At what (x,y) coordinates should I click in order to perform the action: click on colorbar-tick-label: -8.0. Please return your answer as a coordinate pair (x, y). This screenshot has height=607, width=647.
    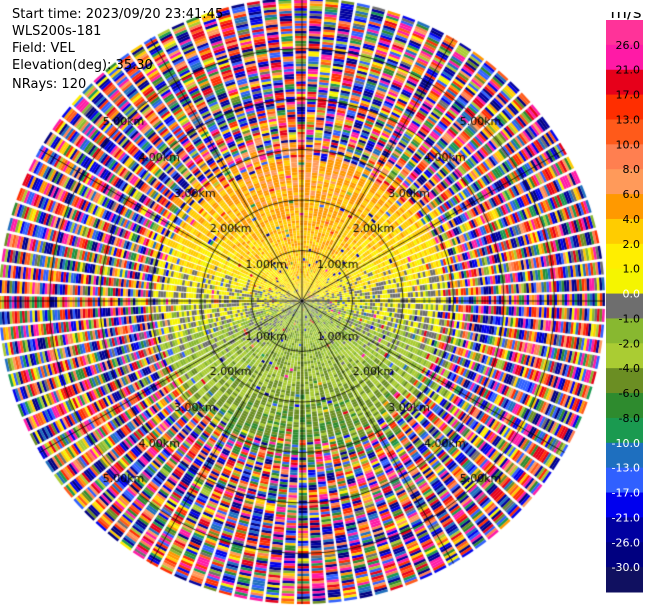
    Looking at the image, I should click on (629, 418).